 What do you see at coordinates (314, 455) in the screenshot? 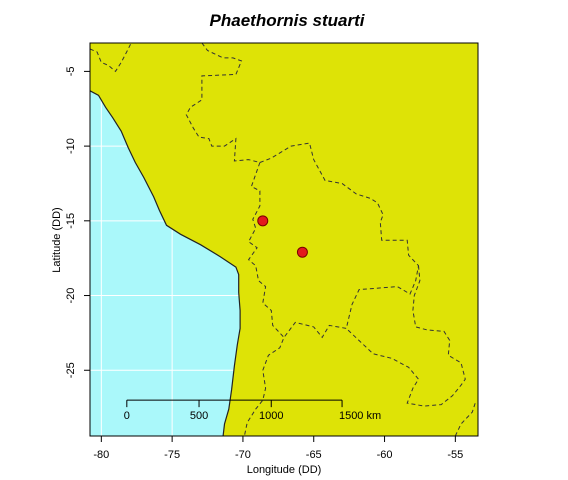
I see `x-tick-label: -65` at bounding box center [314, 455].